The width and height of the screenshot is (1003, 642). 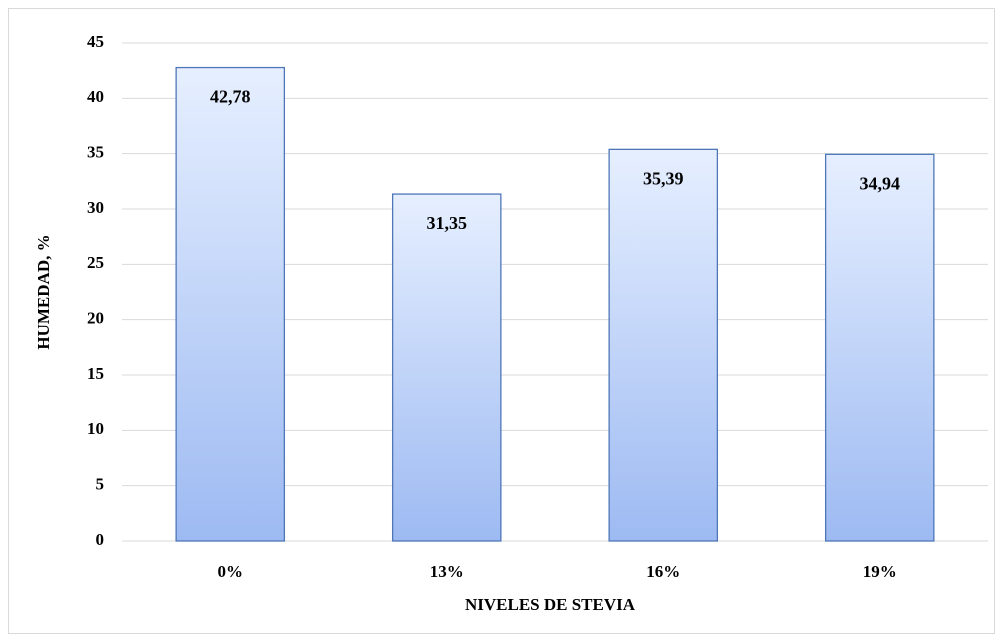 I want to click on data-label: 35,39, so click(x=663, y=178).